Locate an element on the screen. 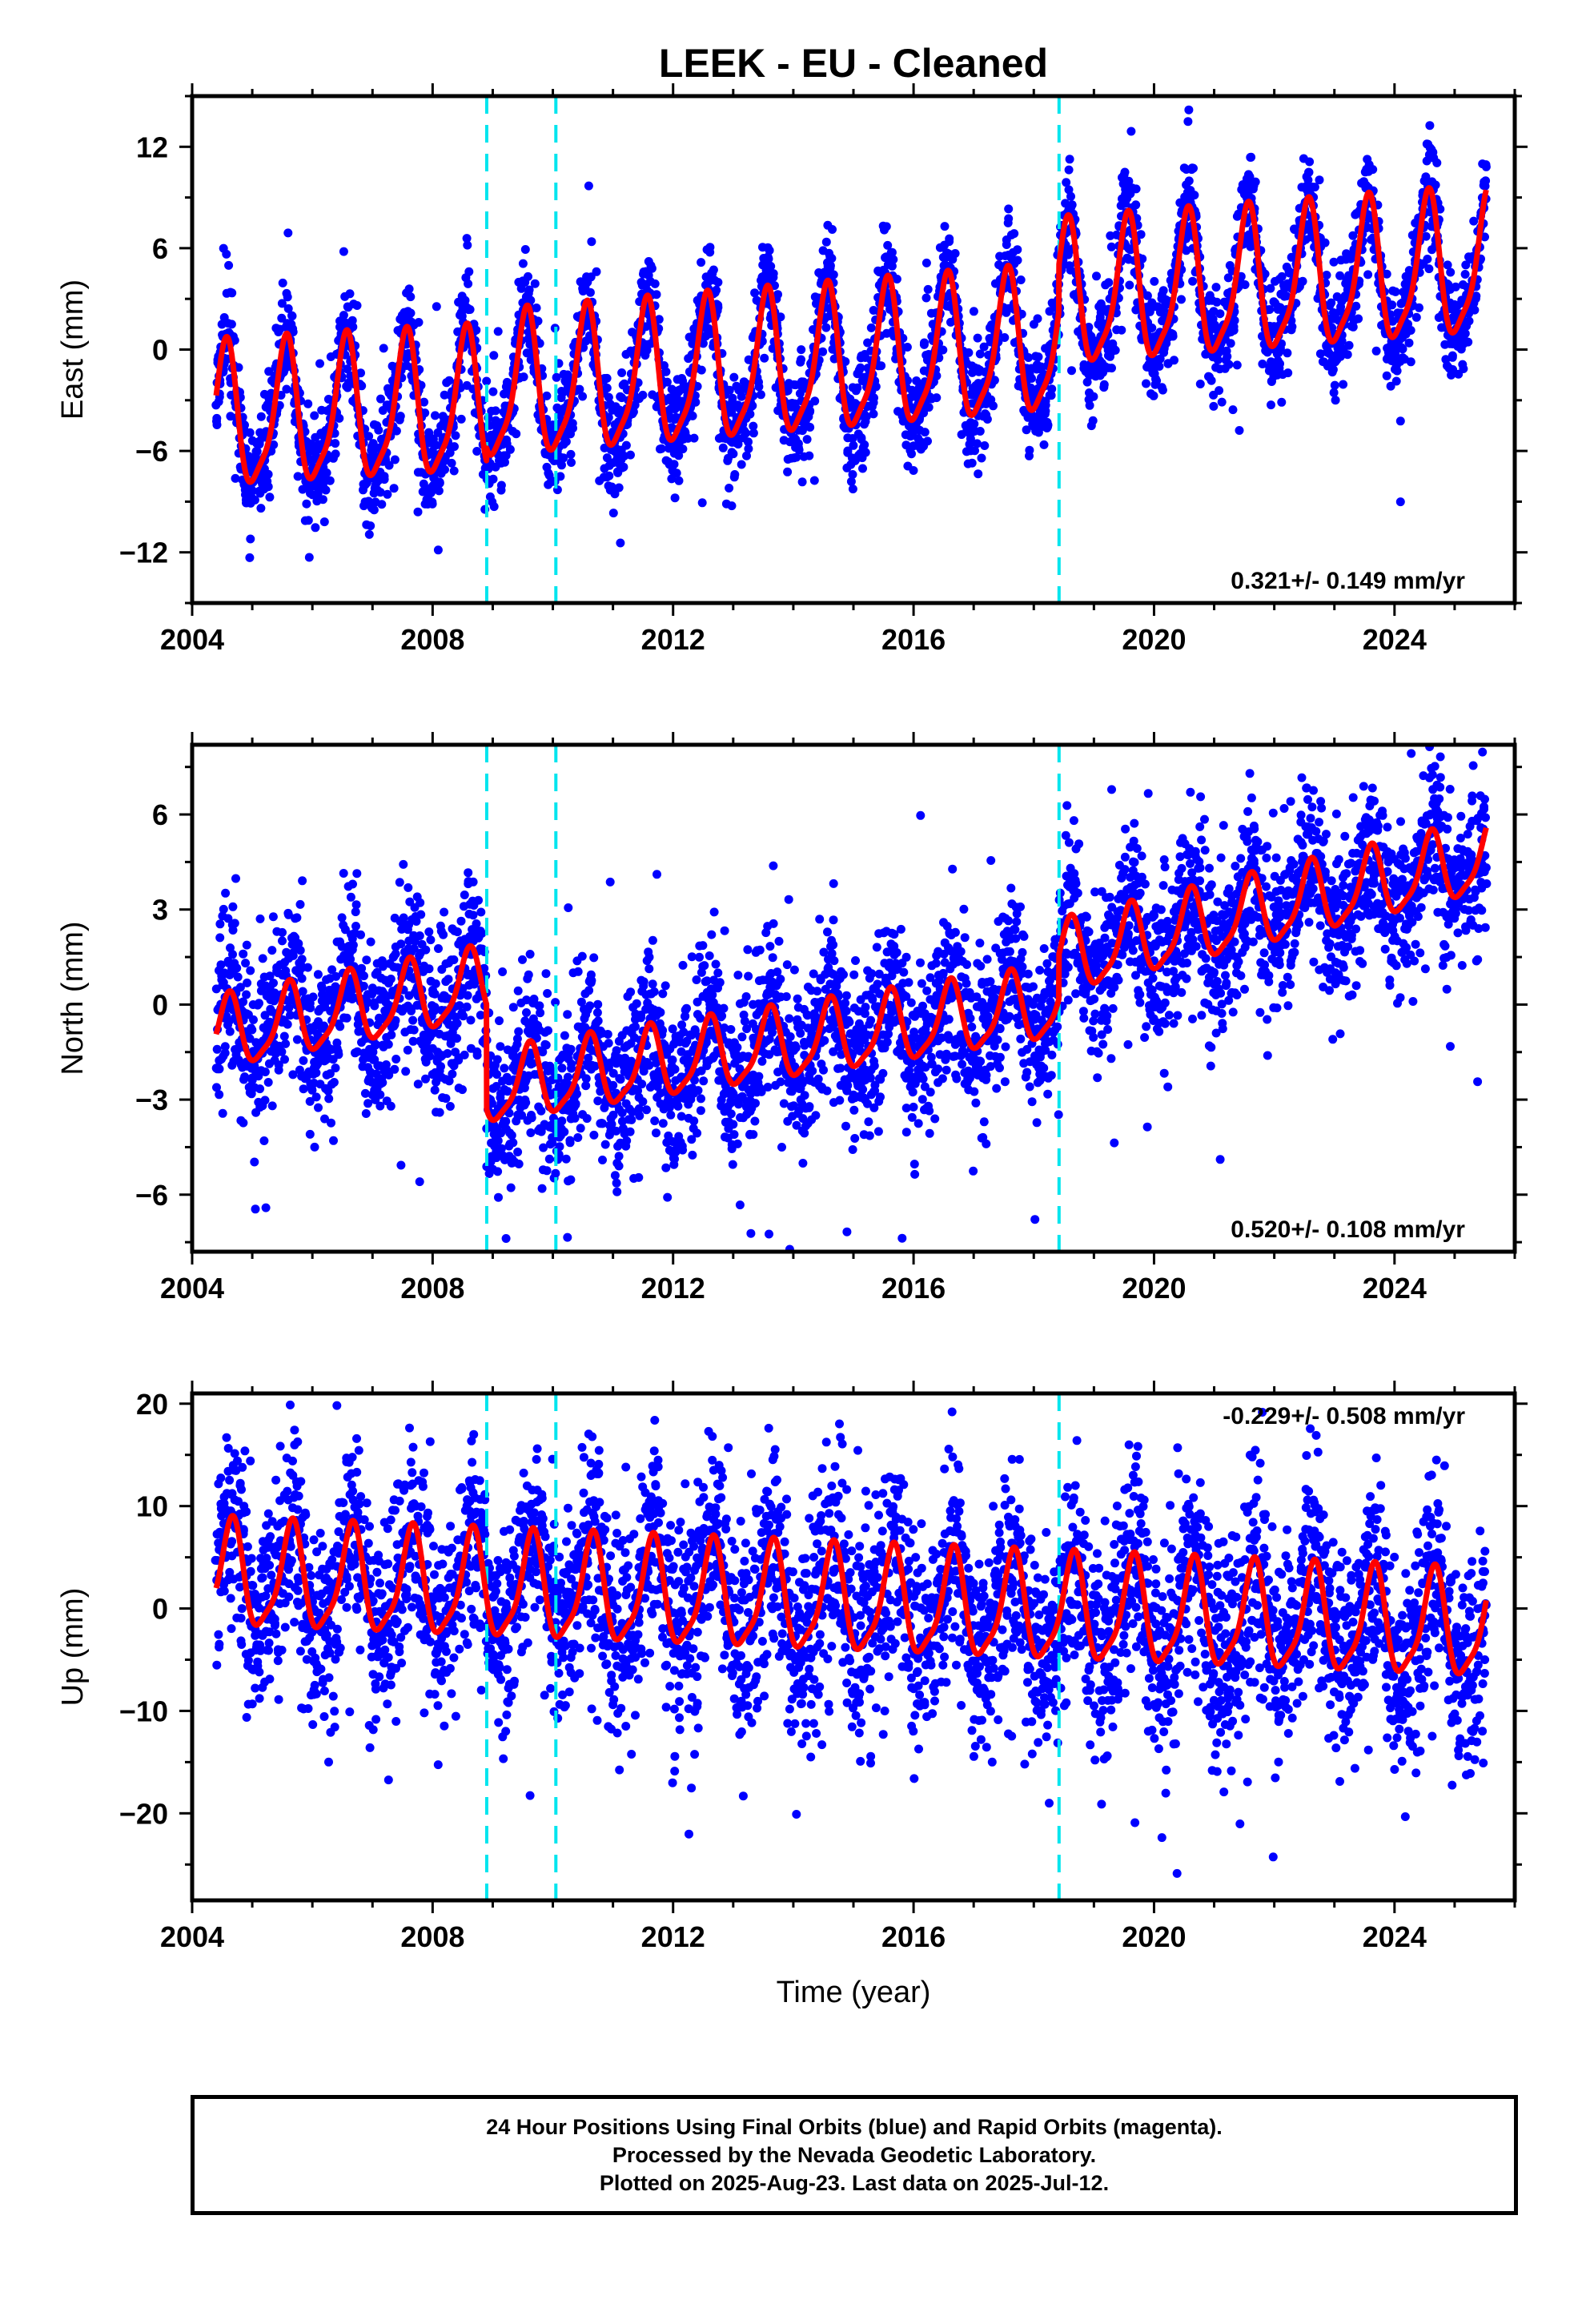 The height and width of the screenshot is (2324, 1582). y-tick-label: −6 is located at coordinates (151, 451).